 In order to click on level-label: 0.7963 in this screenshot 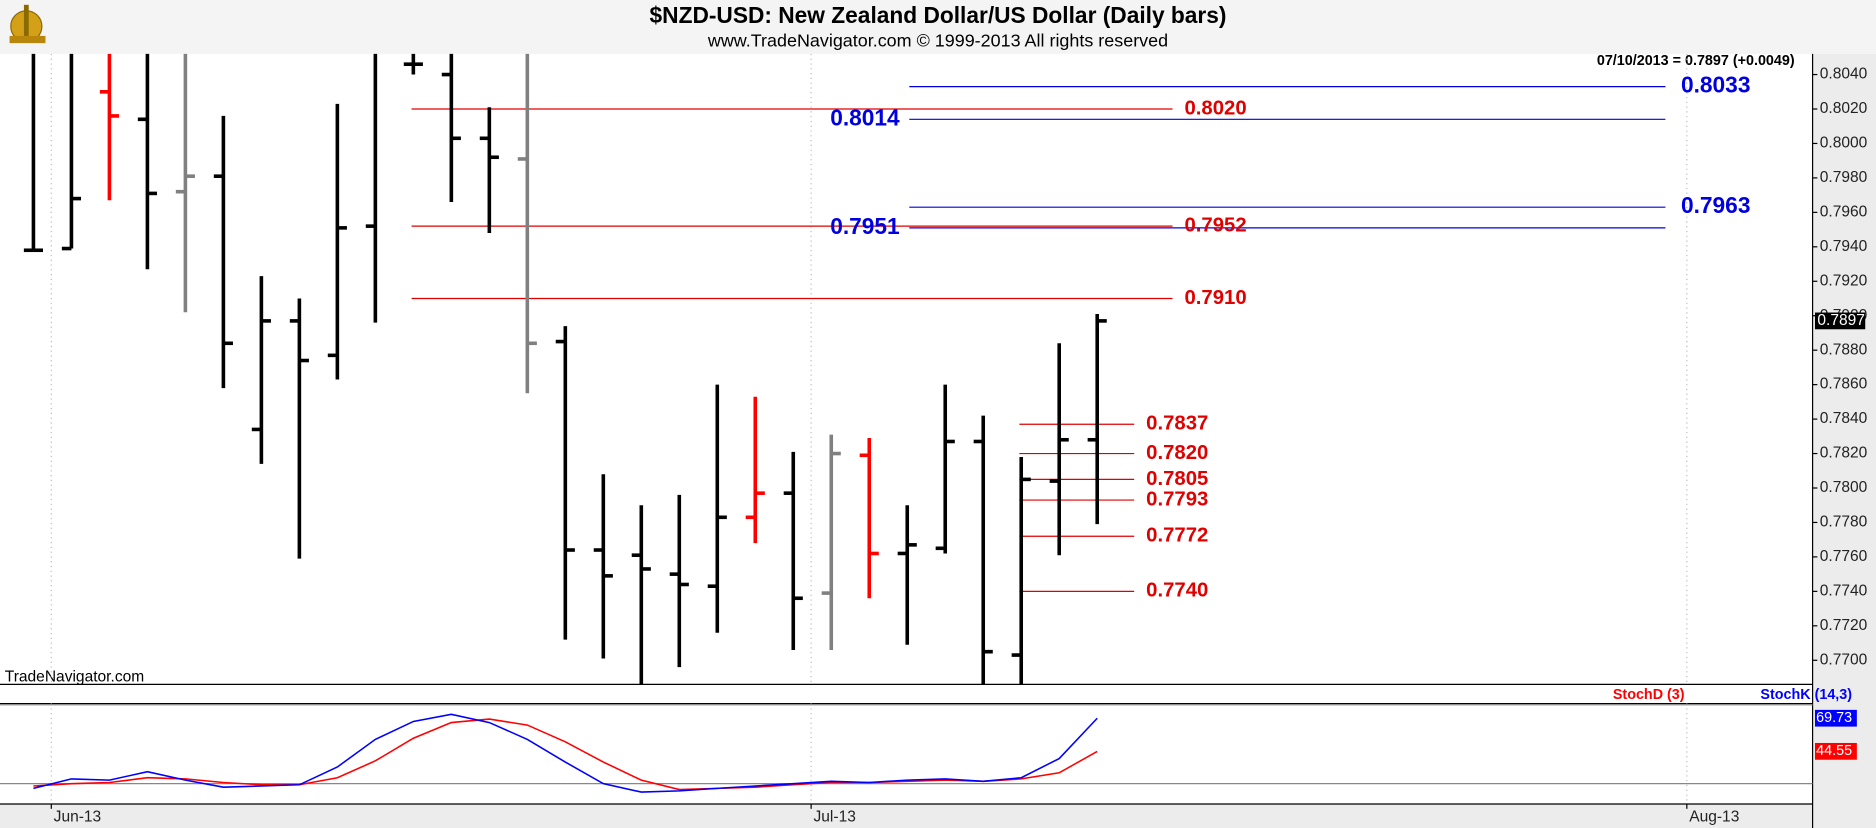, I will do `click(1716, 205)`.